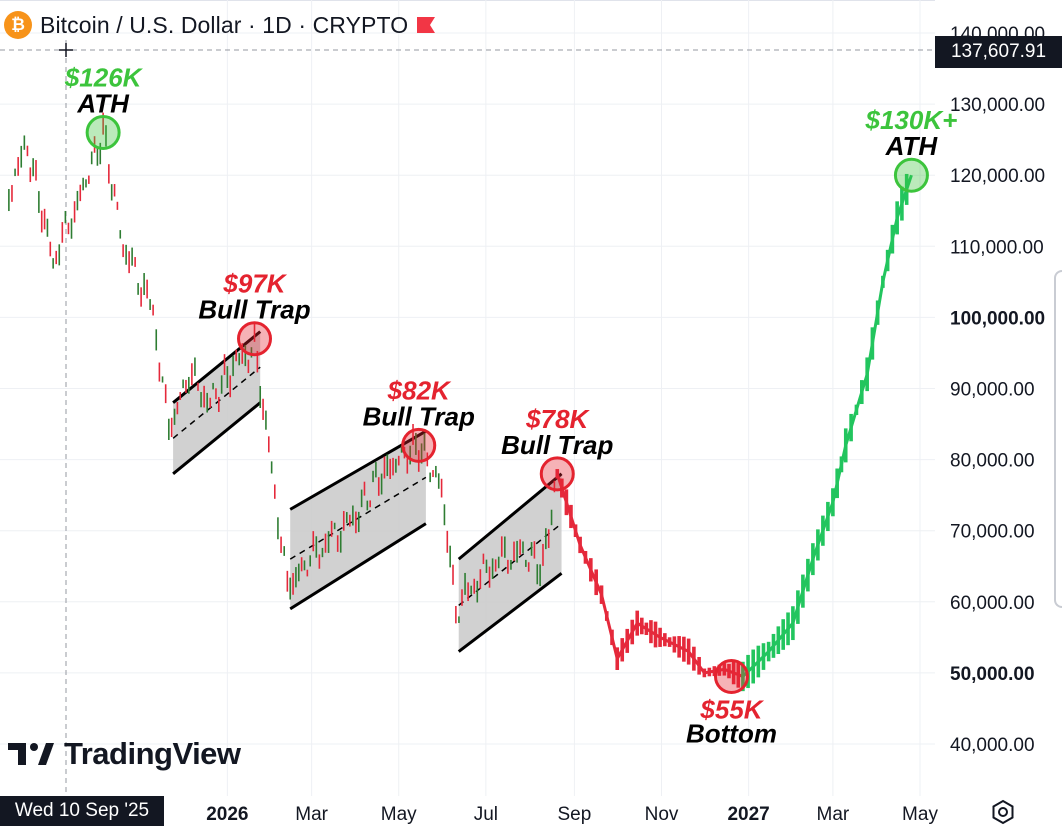 This screenshot has width=1062, height=831. I want to click on tradingview-branding: TradingView, so click(124, 754).